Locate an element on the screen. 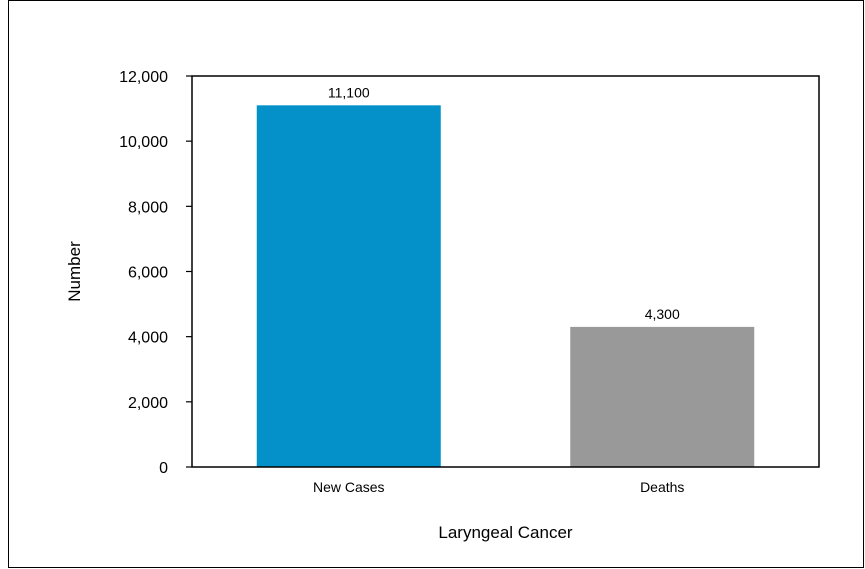  y-tick-label: 2,000 is located at coordinates (148, 403).